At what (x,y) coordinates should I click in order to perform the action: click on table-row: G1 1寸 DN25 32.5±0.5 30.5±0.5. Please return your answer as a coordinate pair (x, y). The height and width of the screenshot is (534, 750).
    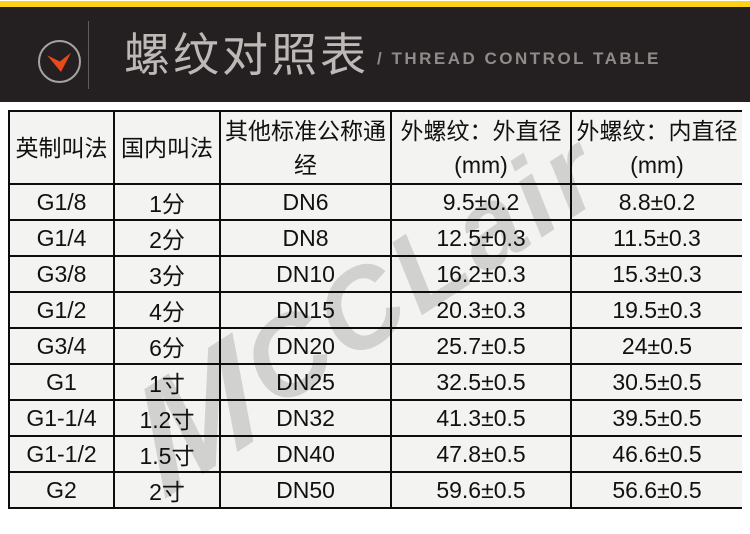
    Looking at the image, I should click on (375, 382).